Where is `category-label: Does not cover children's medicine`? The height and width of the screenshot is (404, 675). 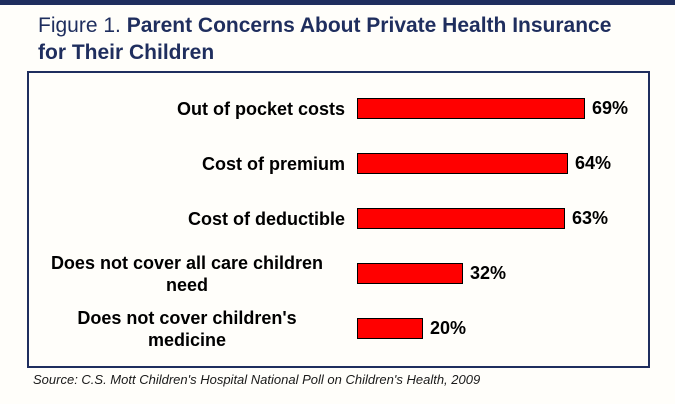 category-label: Does not cover children's medicine is located at coordinates (187, 329).